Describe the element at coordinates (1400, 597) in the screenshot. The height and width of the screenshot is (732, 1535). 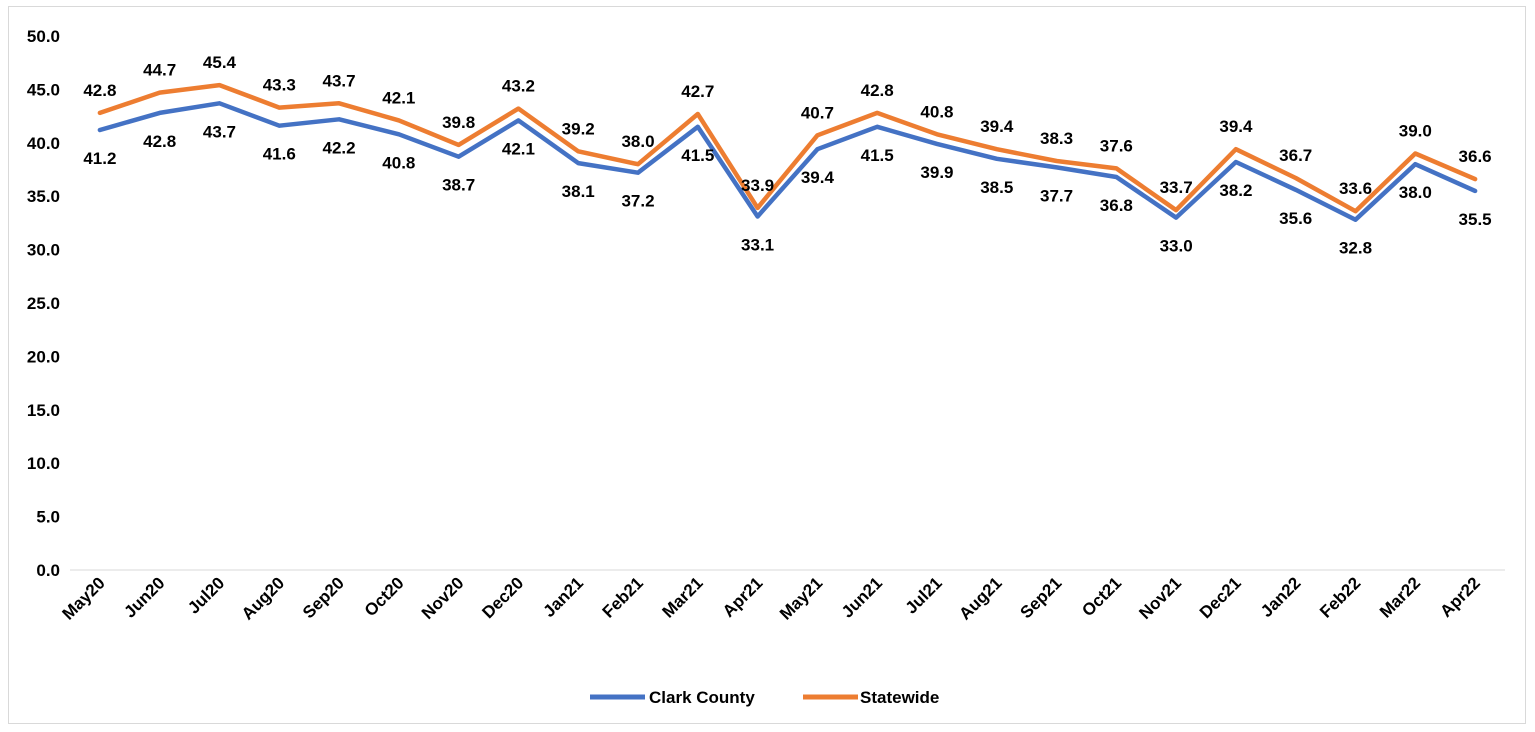
I see `x-tick-label: Mar22` at that location.